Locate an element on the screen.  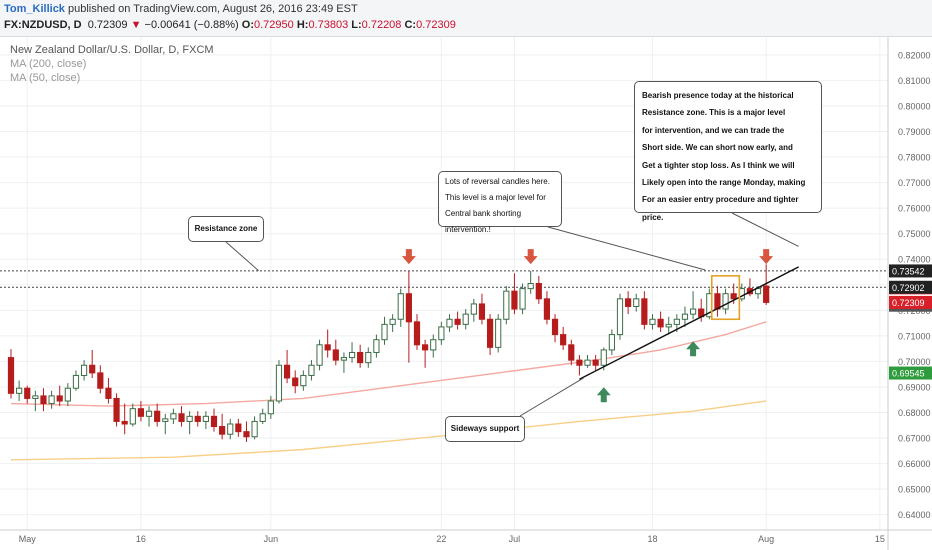
change-value: −0.00641 (−0.88%) is located at coordinates (191, 25).